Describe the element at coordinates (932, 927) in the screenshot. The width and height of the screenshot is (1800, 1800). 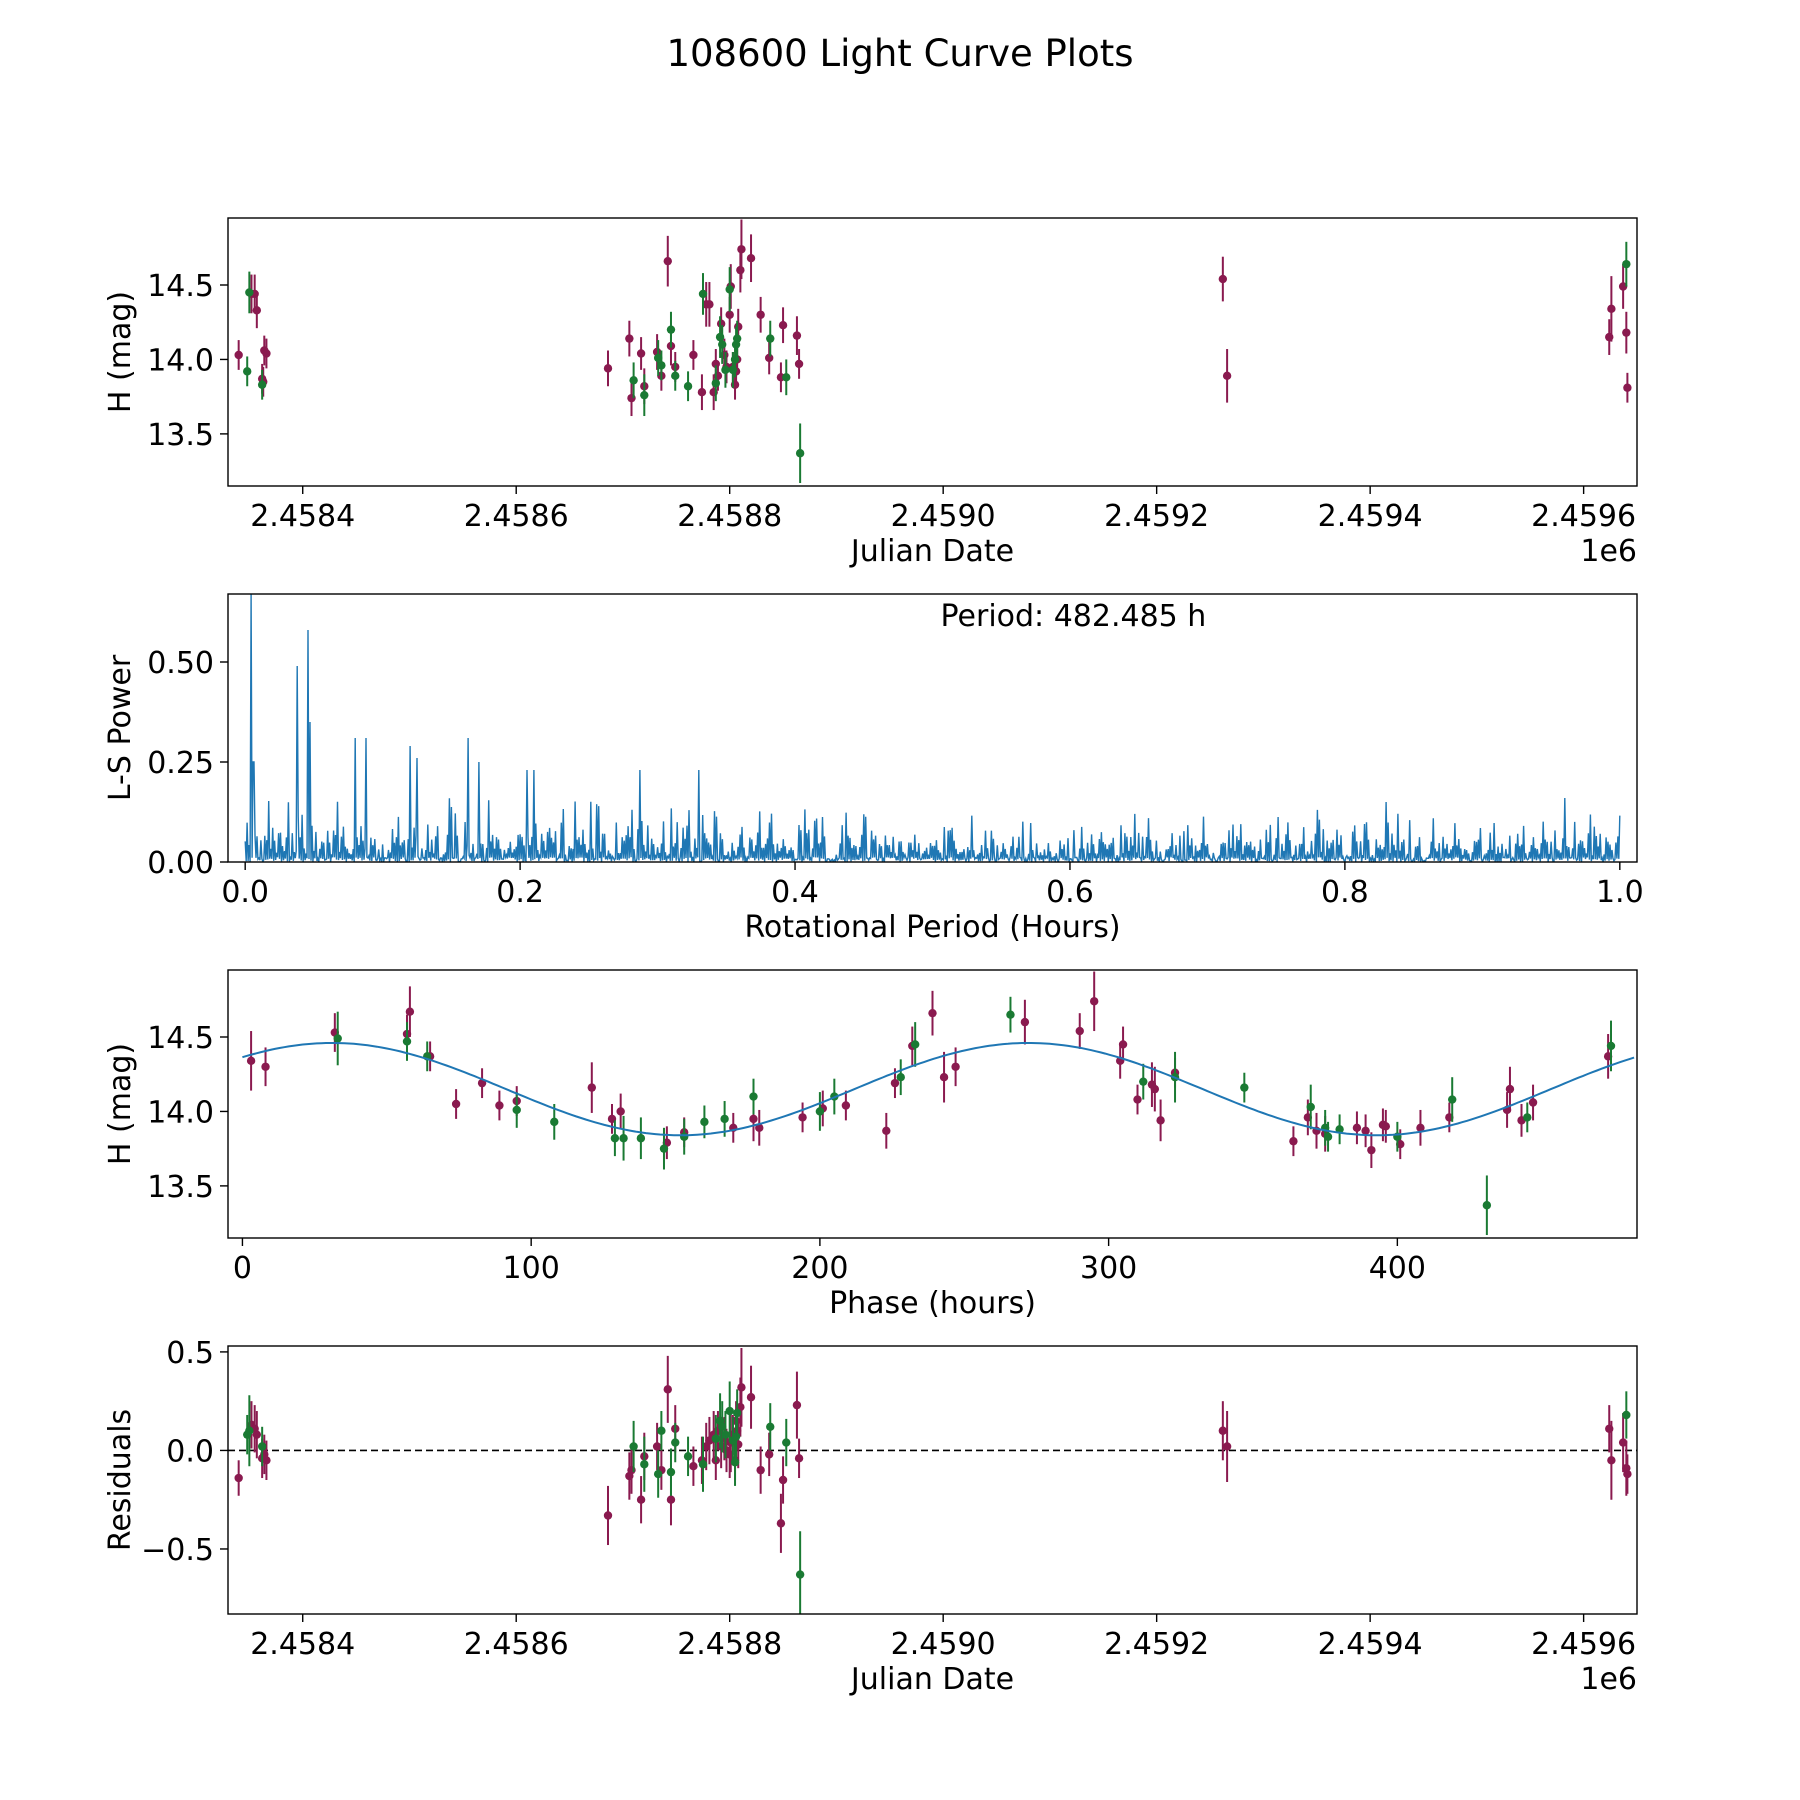
I see `x-axis-label: Rotational Period (Hours)` at that location.